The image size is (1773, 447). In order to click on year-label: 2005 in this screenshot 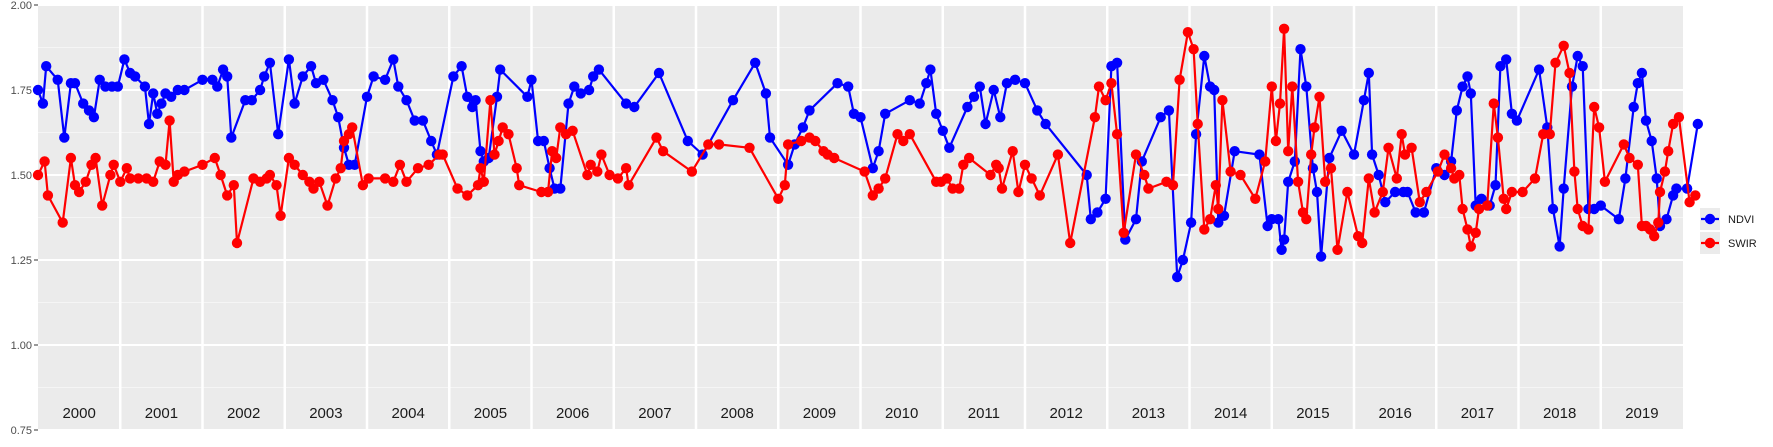, I will do `click(490, 413)`.